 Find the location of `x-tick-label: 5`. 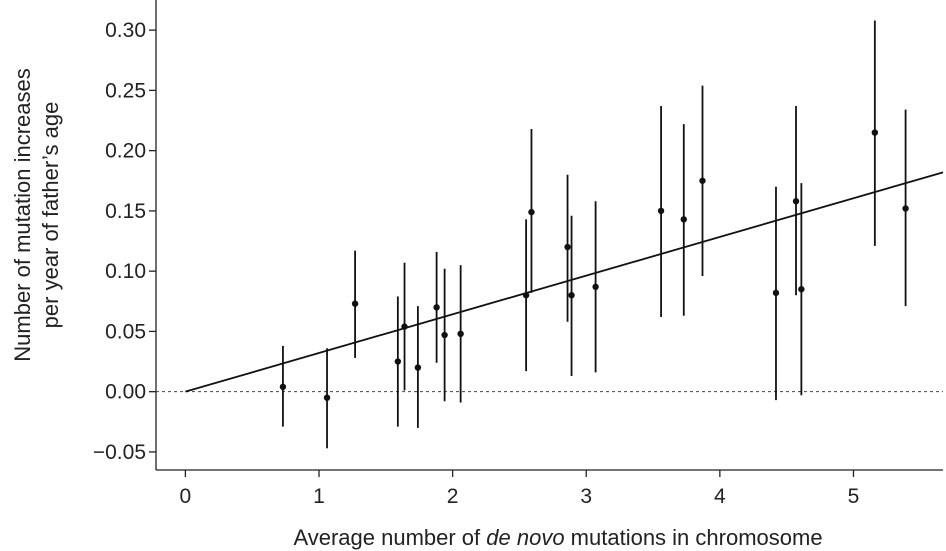

x-tick-label: 5 is located at coordinates (854, 496).